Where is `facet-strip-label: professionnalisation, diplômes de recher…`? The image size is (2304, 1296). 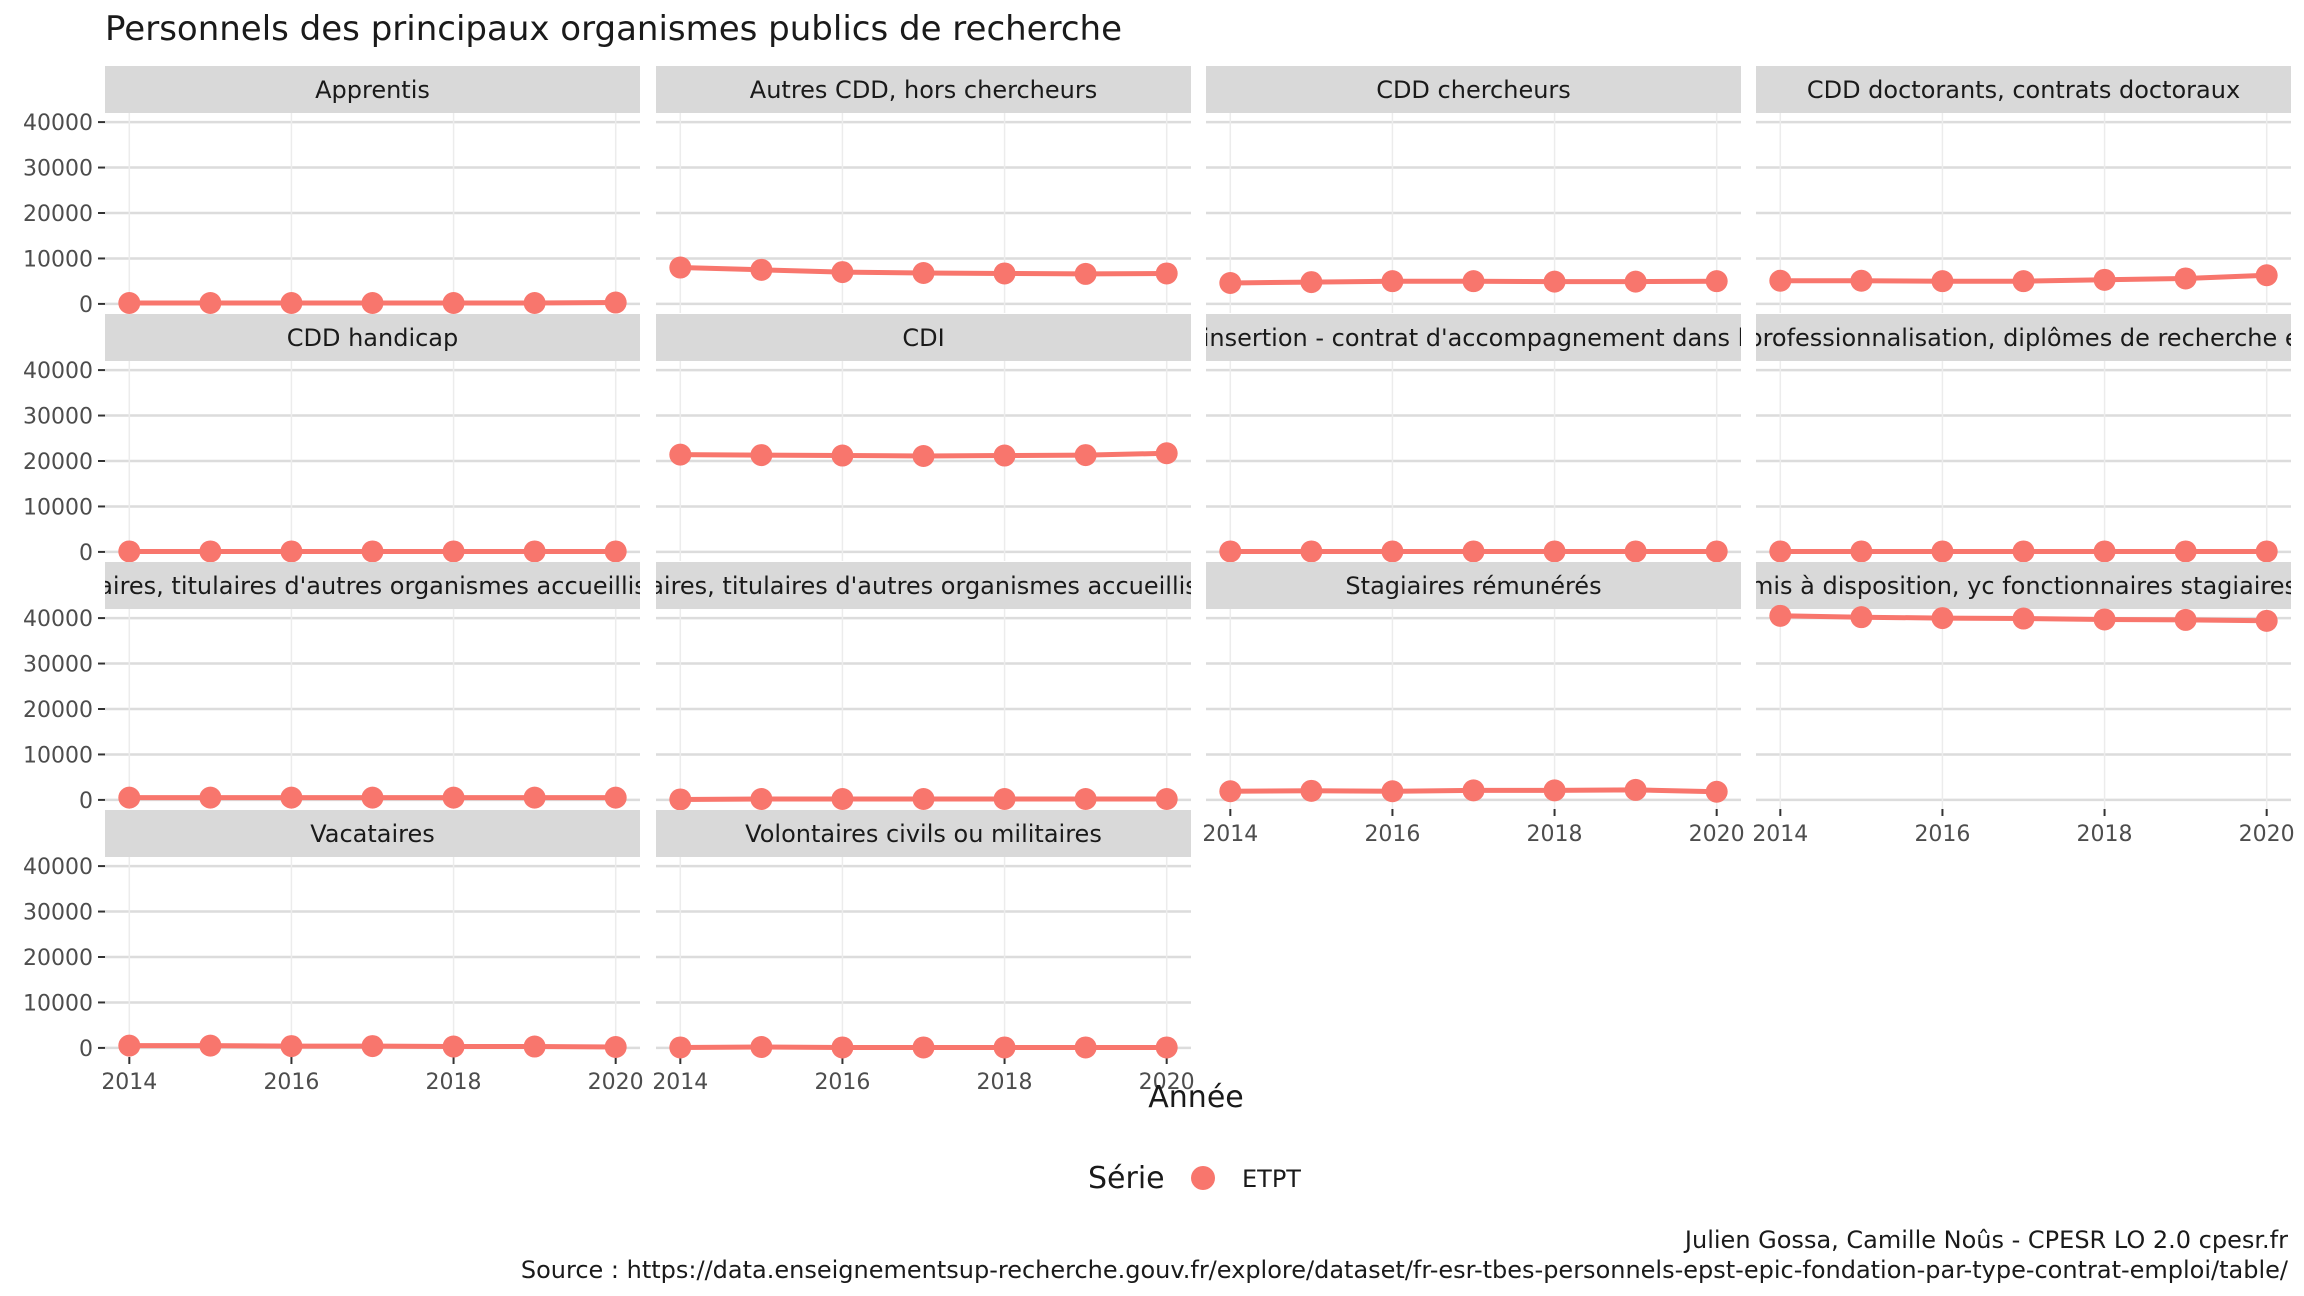 facet-strip-label: professionnalisation, diplômes de recher… is located at coordinates (2023, 338).